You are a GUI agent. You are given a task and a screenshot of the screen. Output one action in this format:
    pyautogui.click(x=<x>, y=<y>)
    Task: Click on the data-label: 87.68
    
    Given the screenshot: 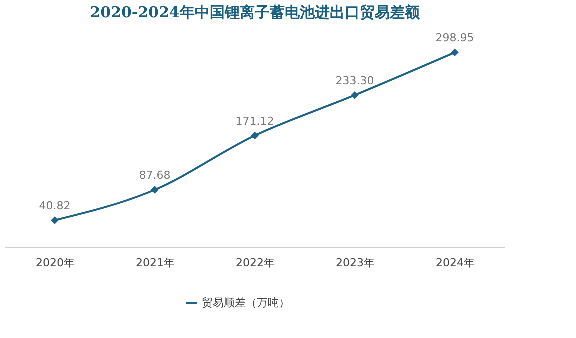 What is the action you would take?
    pyautogui.click(x=155, y=175)
    